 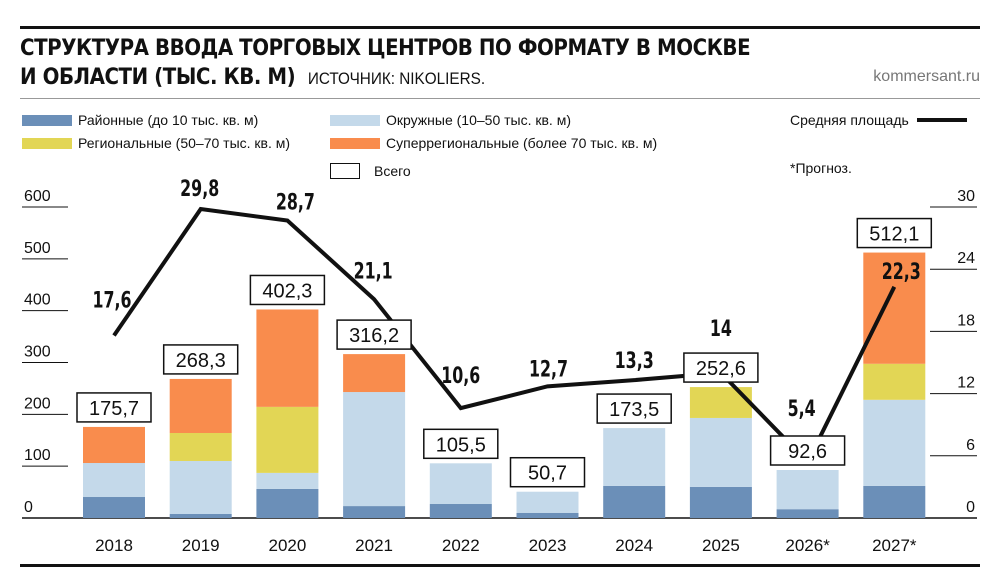 What do you see at coordinates (374, 545) in the screenshot?
I see `x-tick-label: 2021` at bounding box center [374, 545].